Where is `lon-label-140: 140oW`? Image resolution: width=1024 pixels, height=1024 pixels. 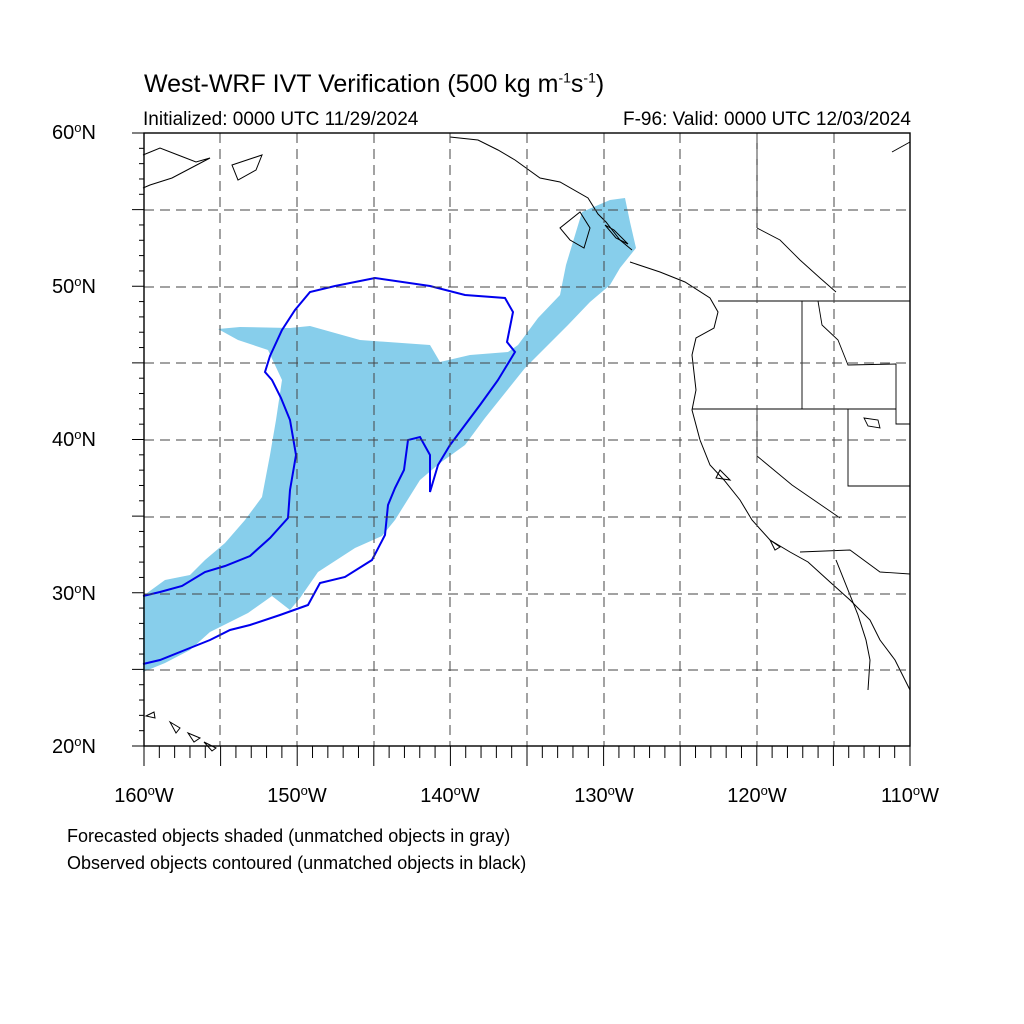 lon-label-140: 140oW is located at coordinates (450, 795).